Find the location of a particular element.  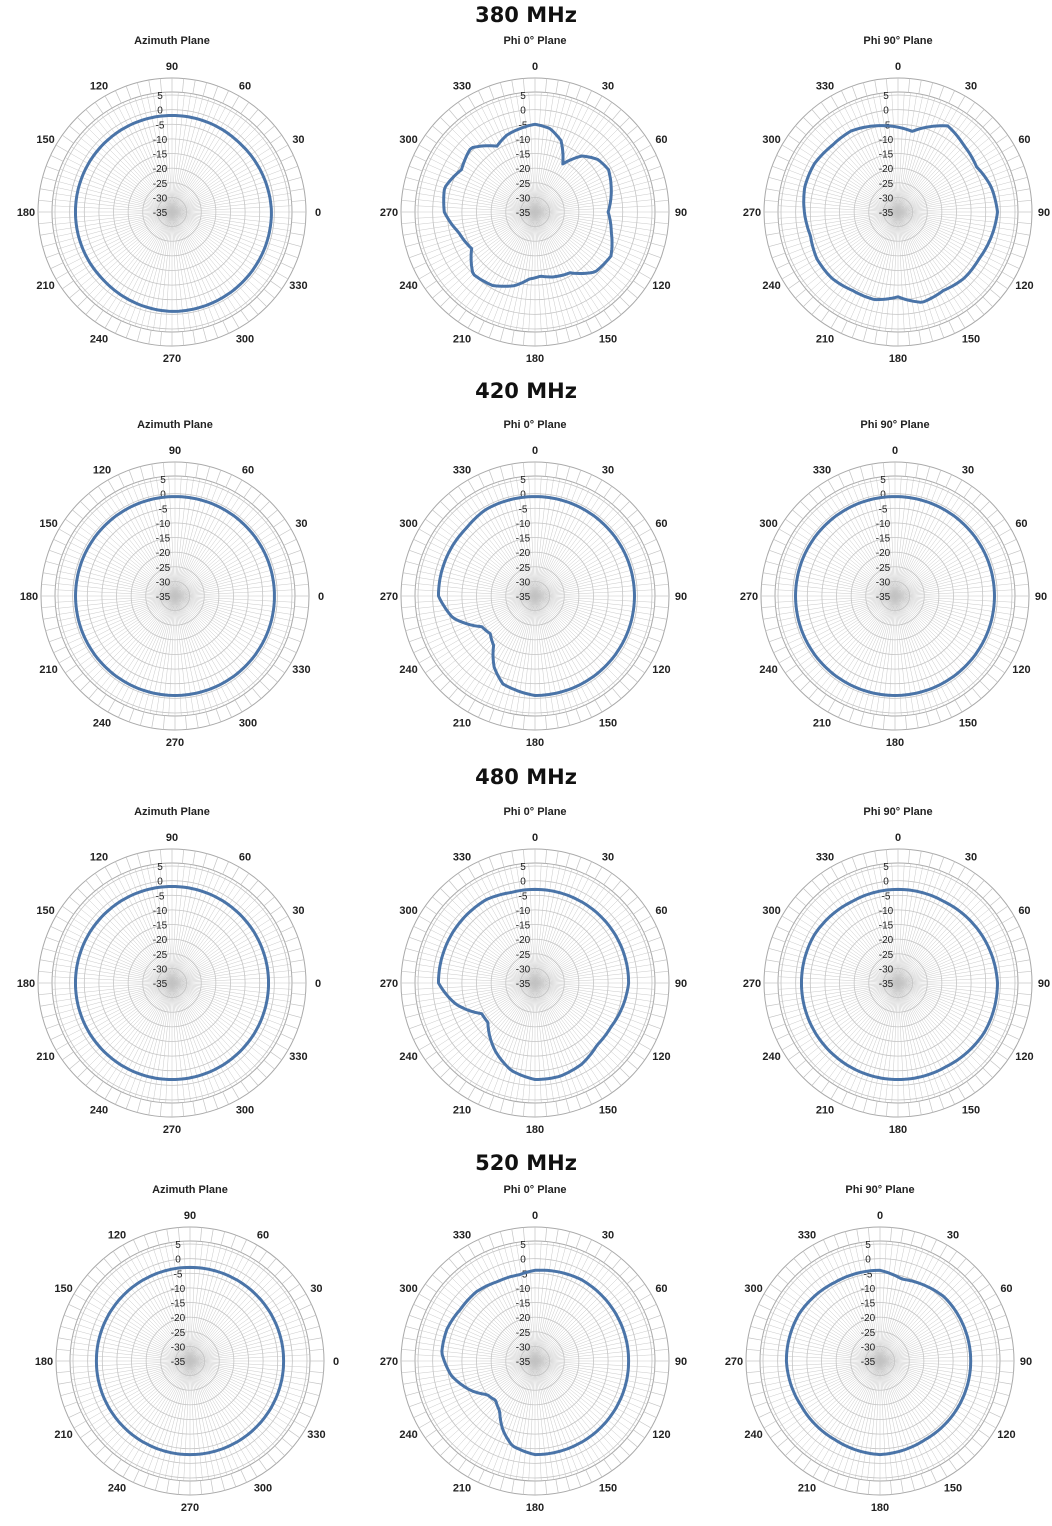

radial-tick-label: -20 is located at coordinates (523, 1318).